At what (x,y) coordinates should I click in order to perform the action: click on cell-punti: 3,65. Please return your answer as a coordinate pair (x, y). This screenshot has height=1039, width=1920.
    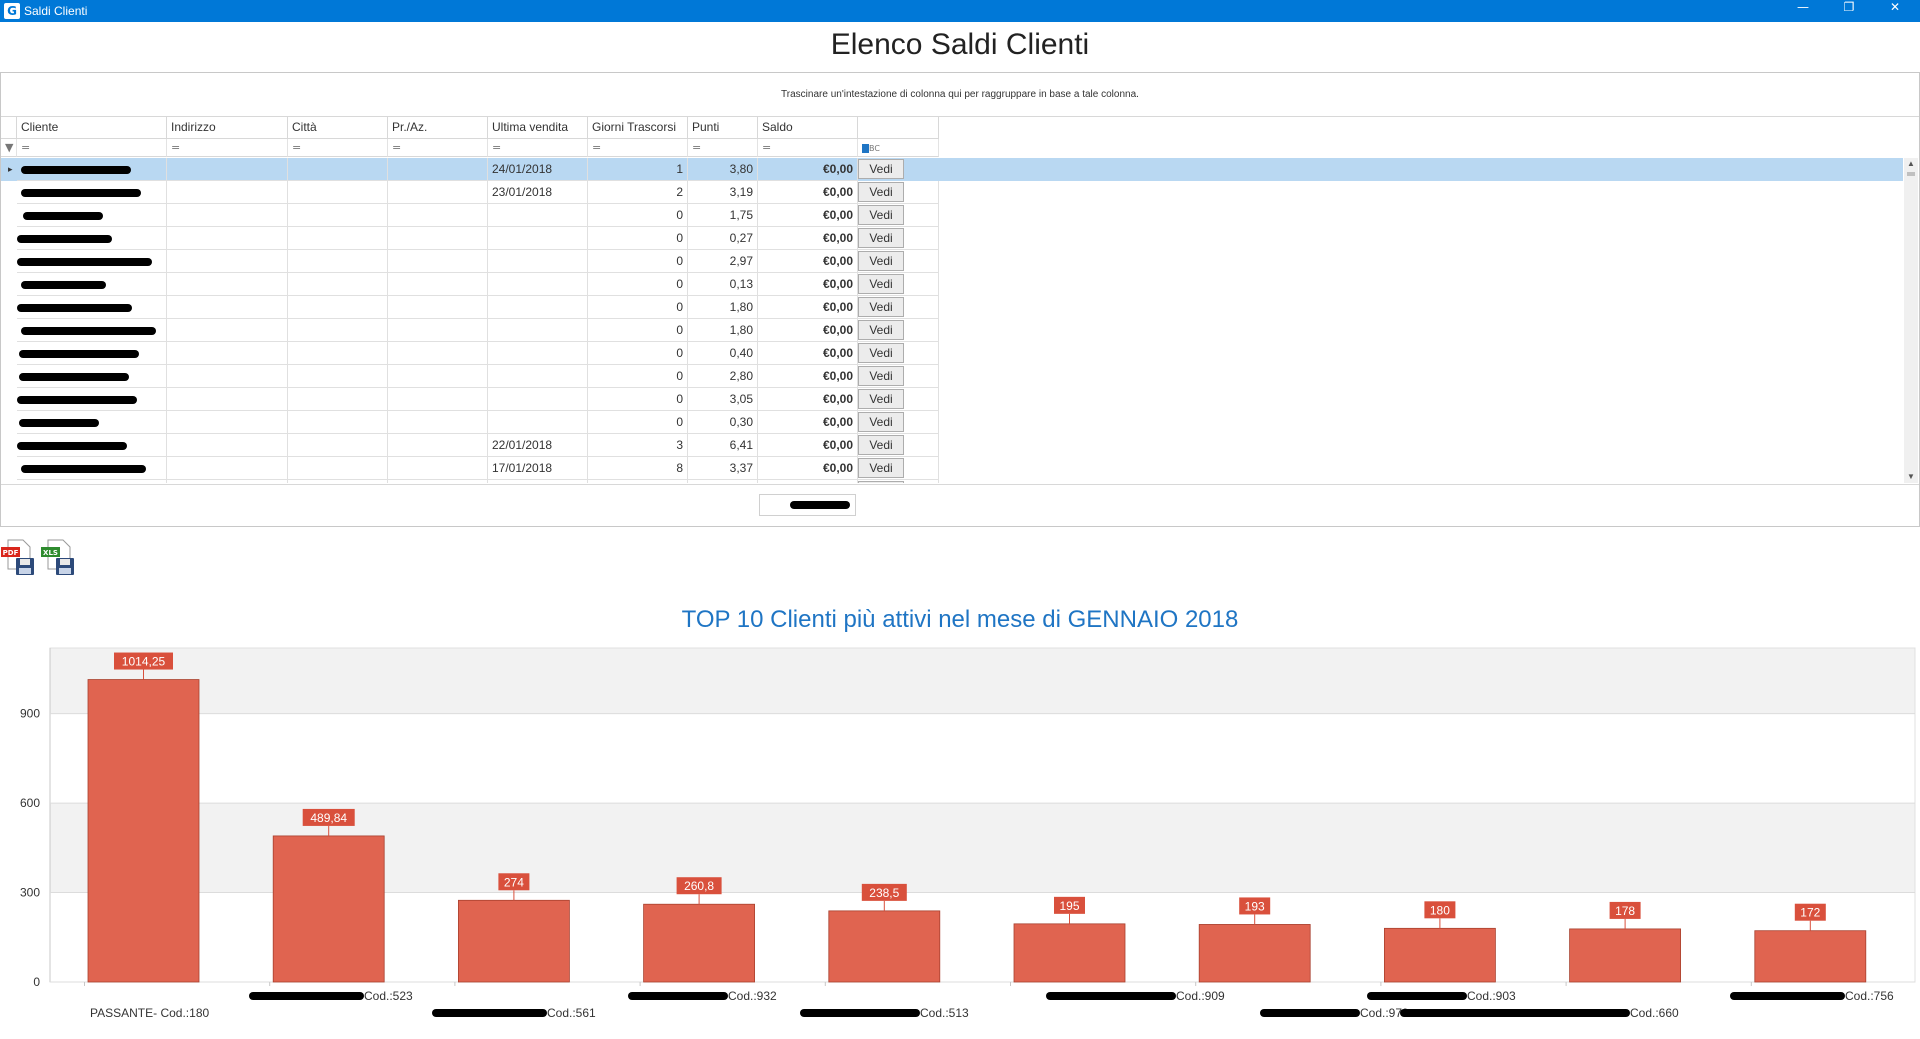
    Looking at the image, I should click on (723, 481).